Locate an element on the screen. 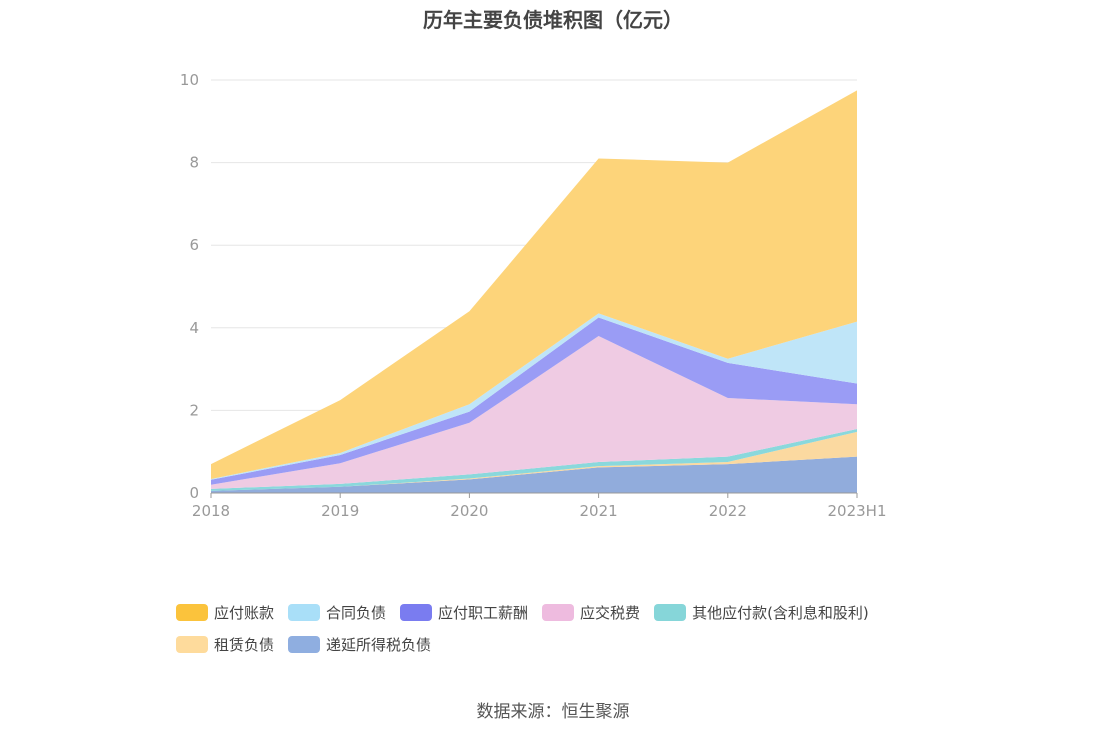  legend-item-lease-liabilities: 租赁负债 is located at coordinates (225, 644).